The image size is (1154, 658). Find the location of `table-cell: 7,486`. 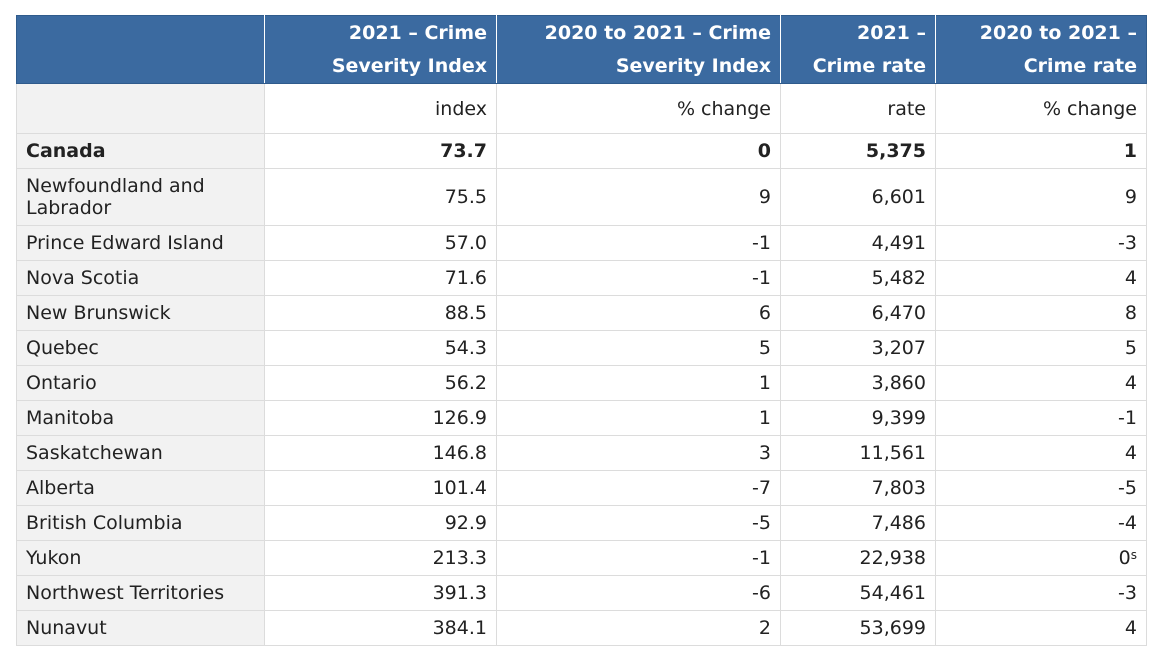

table-cell: 7,486 is located at coordinates (858, 523).